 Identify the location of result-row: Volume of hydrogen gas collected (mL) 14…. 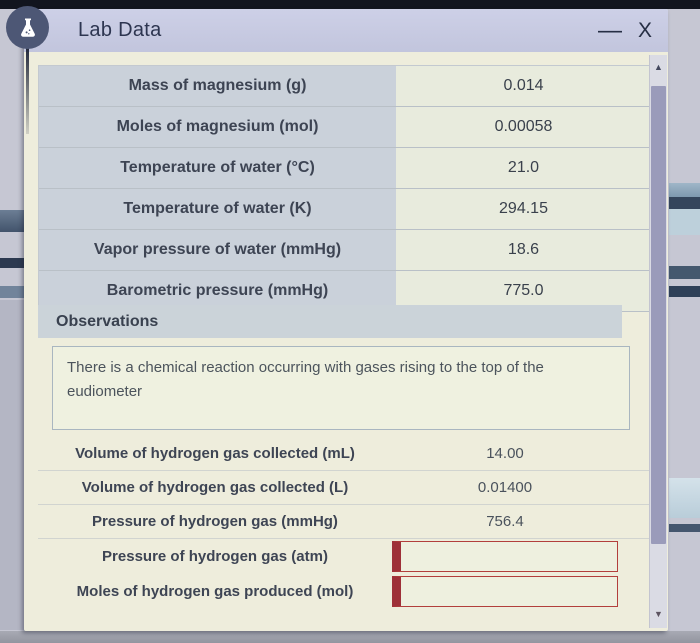
(344, 454).